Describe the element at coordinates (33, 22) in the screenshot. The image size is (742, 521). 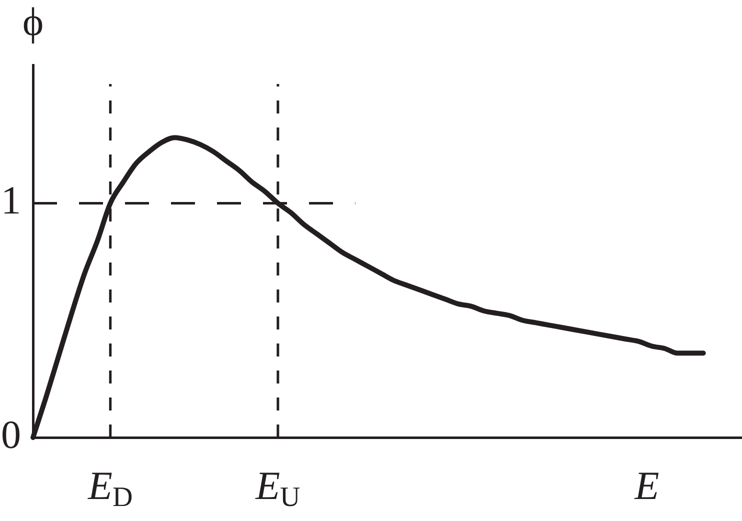
I see `y-axis-title: ϕ` at that location.